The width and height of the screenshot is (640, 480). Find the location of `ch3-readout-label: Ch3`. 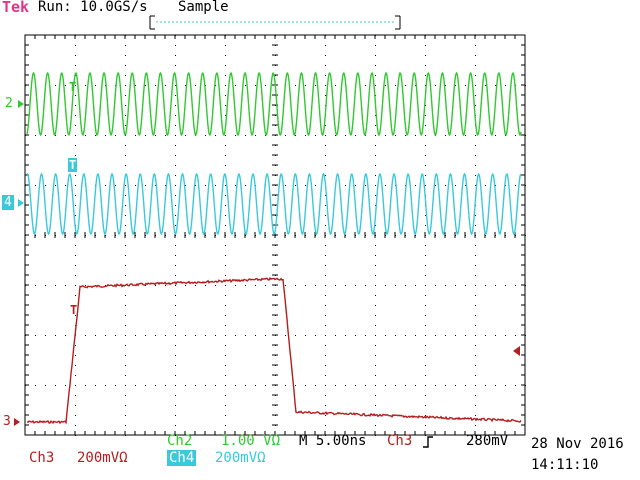

ch3-readout-label: Ch3 is located at coordinates (42, 458).